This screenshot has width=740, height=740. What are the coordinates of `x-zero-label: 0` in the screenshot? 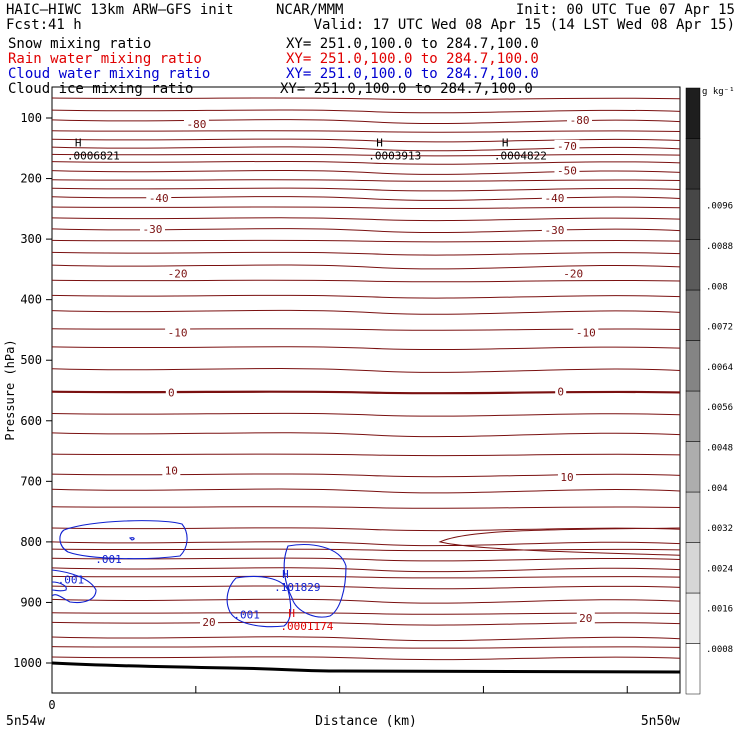 It's located at (51, 705).